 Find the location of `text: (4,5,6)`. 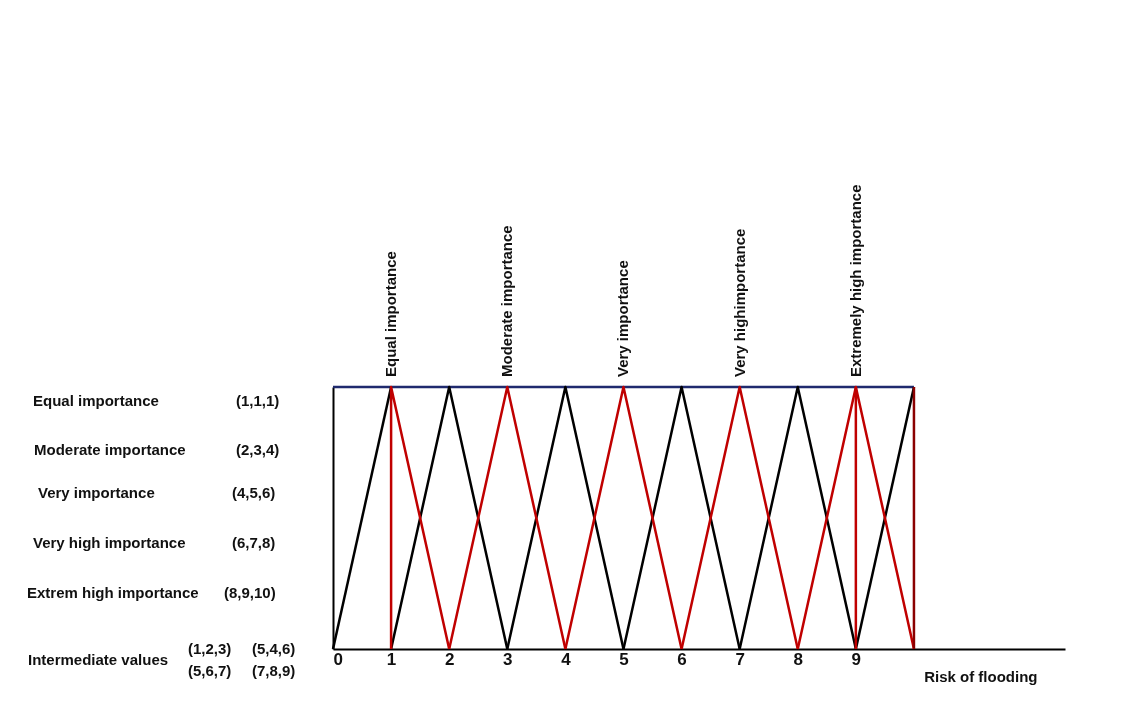

text: (4,5,6) is located at coordinates (254, 492).